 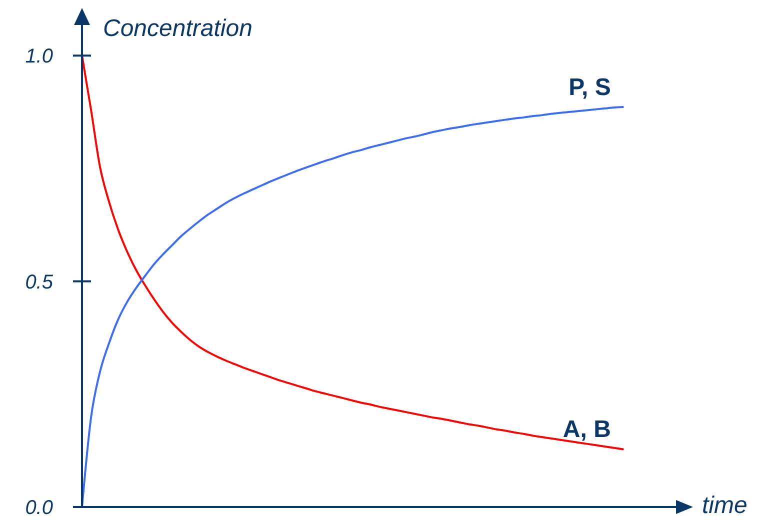 I want to click on y-axis-title: Concentration, so click(x=177, y=28).